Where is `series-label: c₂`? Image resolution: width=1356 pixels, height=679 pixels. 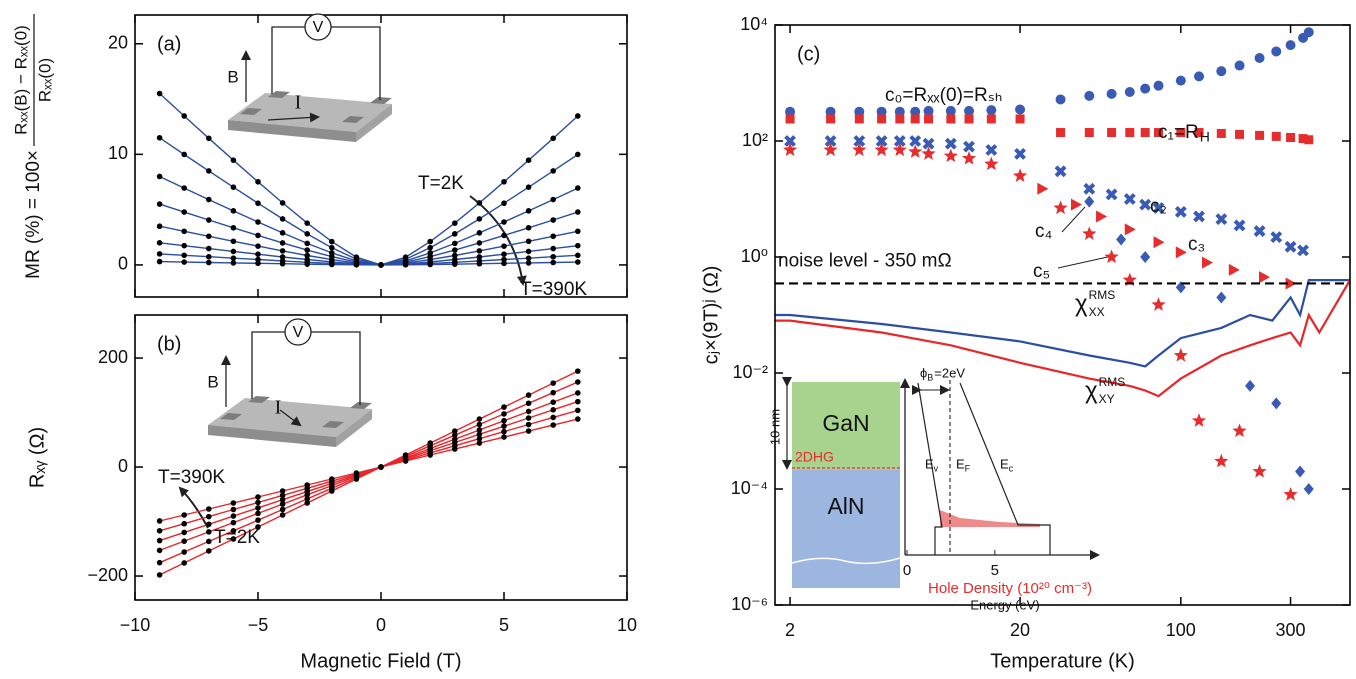
series-label: c₂ is located at coordinates (1158, 206).